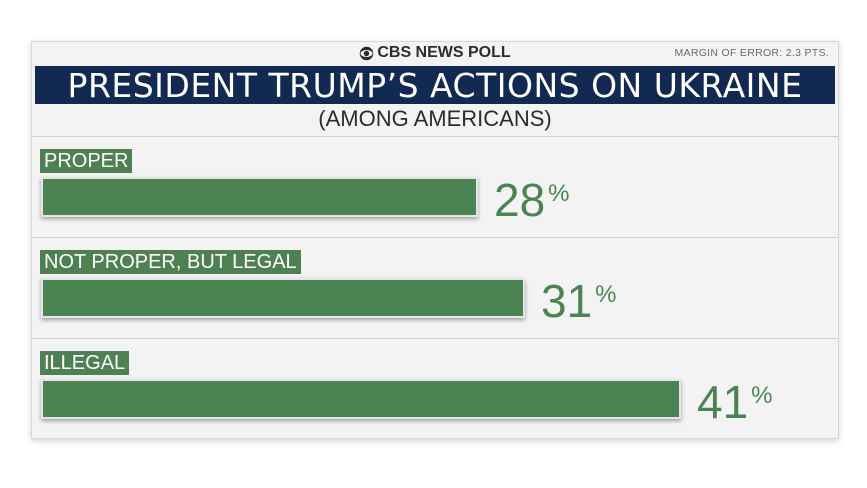 The width and height of the screenshot is (867, 488). I want to click on value-number: 28, so click(520, 200).